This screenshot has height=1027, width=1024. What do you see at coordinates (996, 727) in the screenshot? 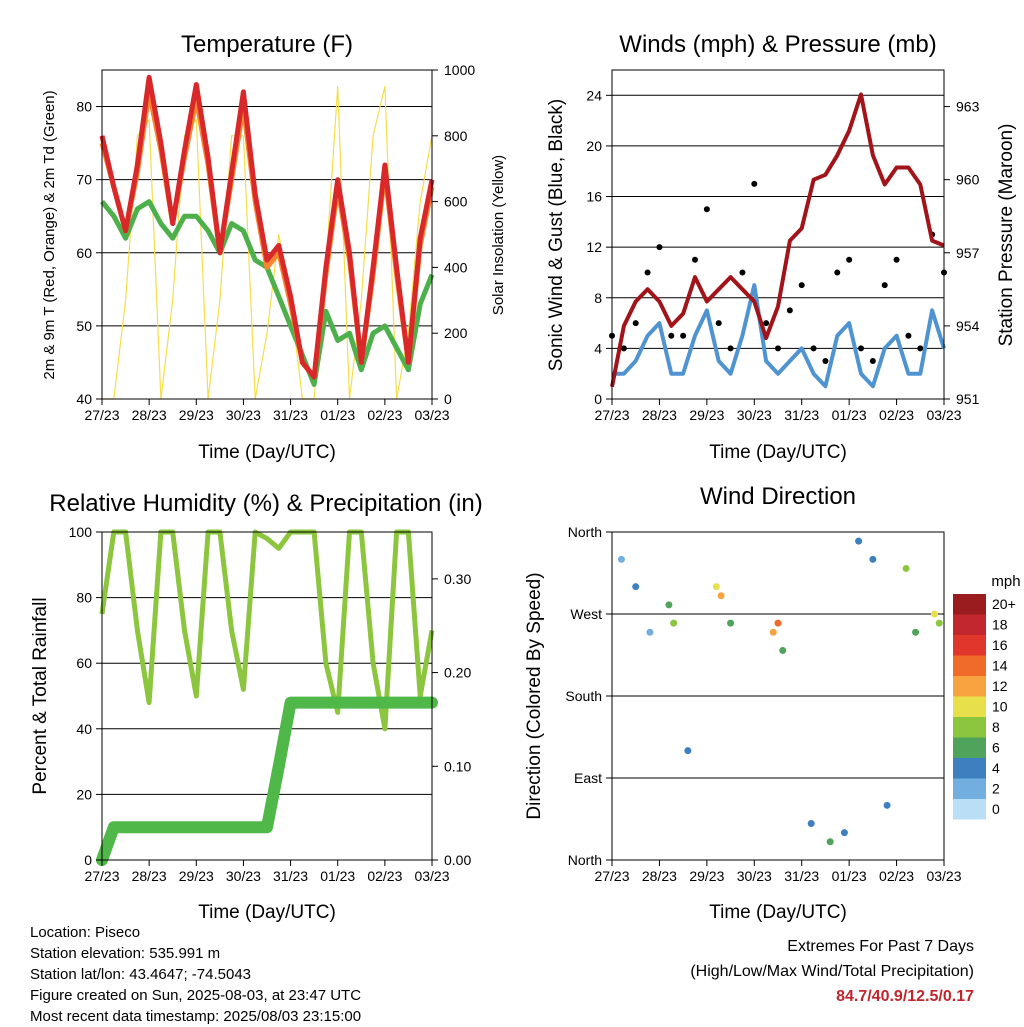
I see `colorbar-label: 8` at bounding box center [996, 727].